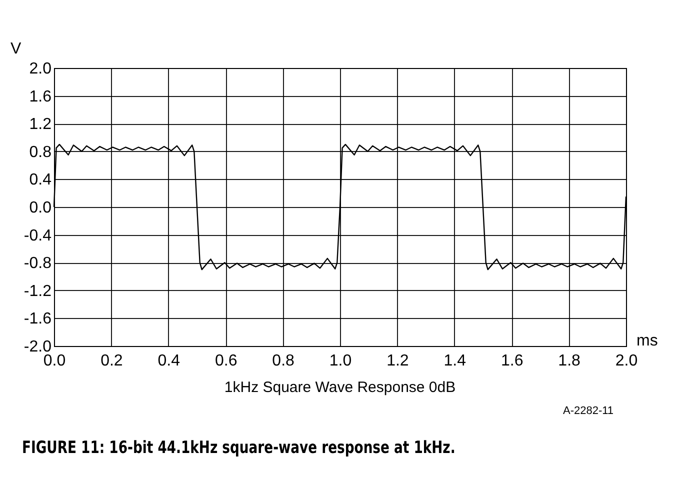  I want to click on x-tick-label: 2.0, so click(626, 361).